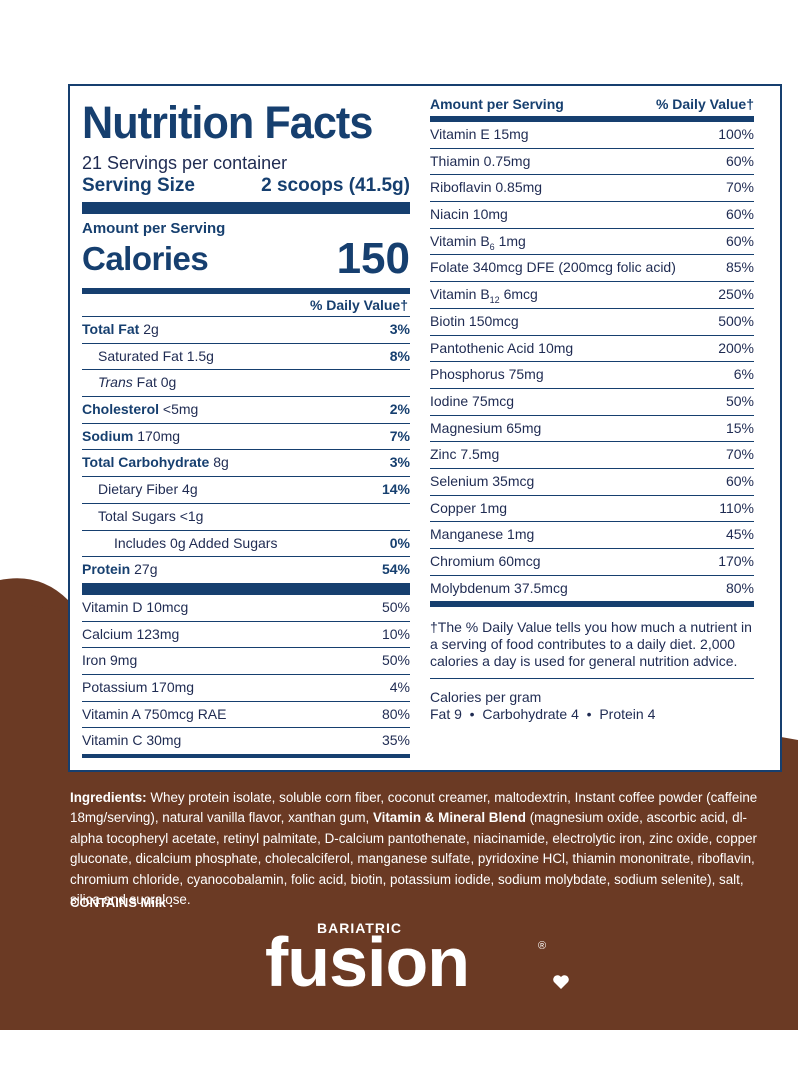 Image resolution: width=798 pixels, height=1089 pixels. I want to click on serving-size-row: Serving Size 2 scoops (41.5g), so click(246, 186).